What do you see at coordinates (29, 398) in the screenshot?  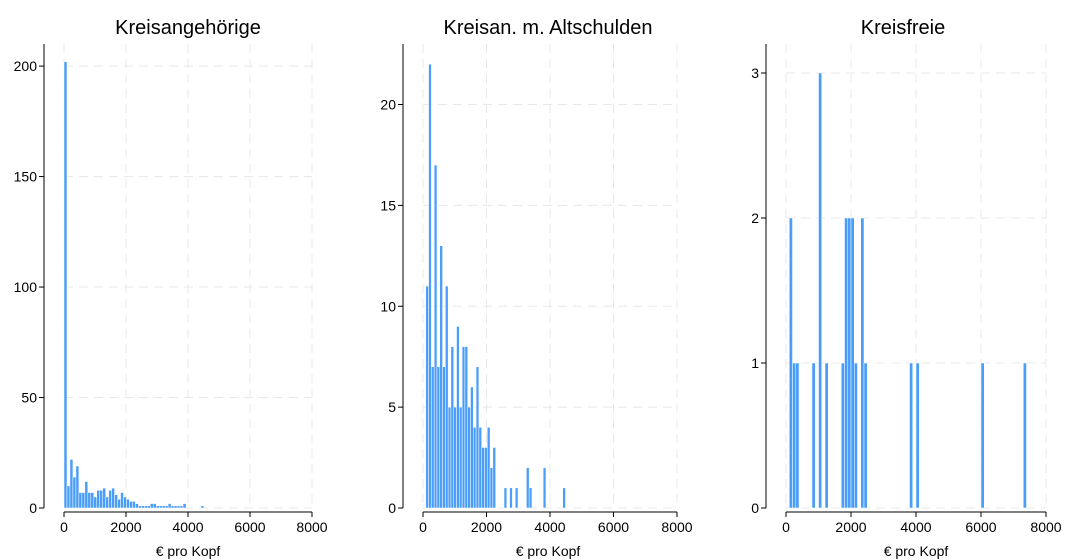 I see `y-tick-label: 50` at bounding box center [29, 398].